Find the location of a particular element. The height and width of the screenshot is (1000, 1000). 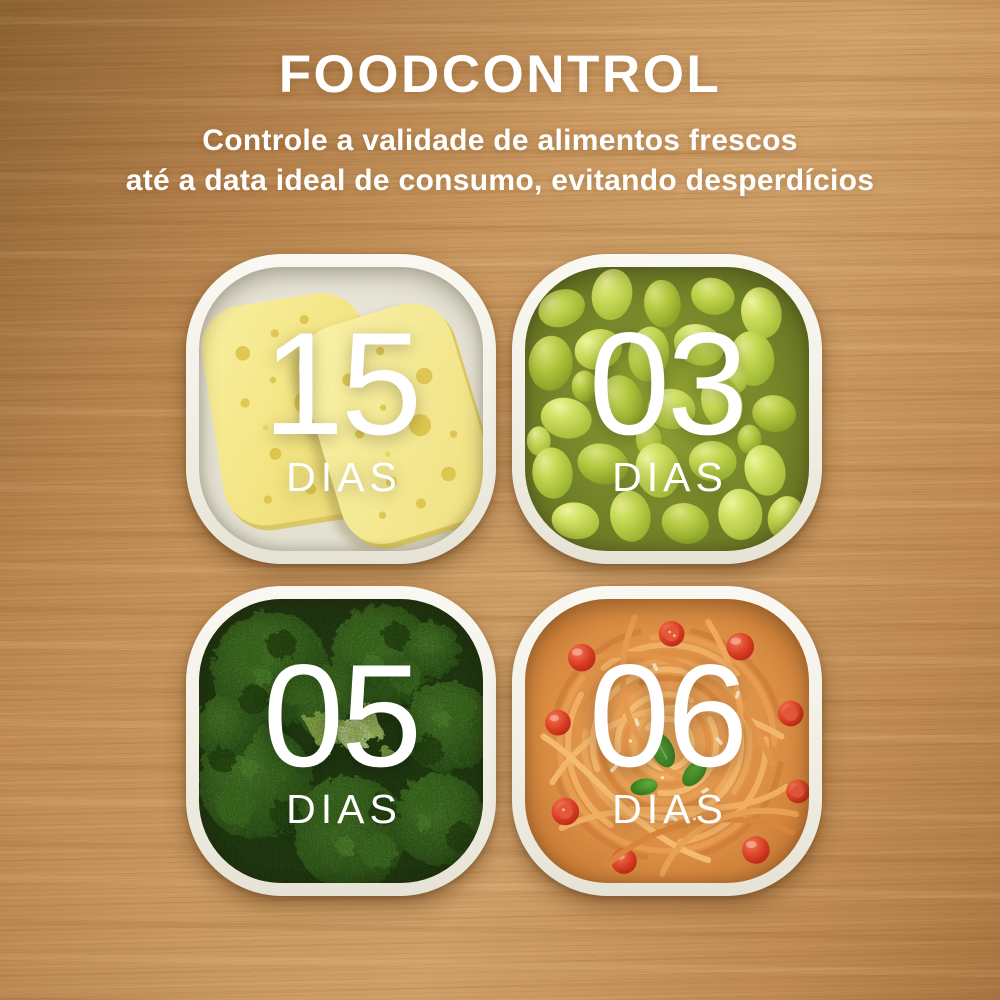

bowl-broccoli-interior is located at coordinates (341, 741).